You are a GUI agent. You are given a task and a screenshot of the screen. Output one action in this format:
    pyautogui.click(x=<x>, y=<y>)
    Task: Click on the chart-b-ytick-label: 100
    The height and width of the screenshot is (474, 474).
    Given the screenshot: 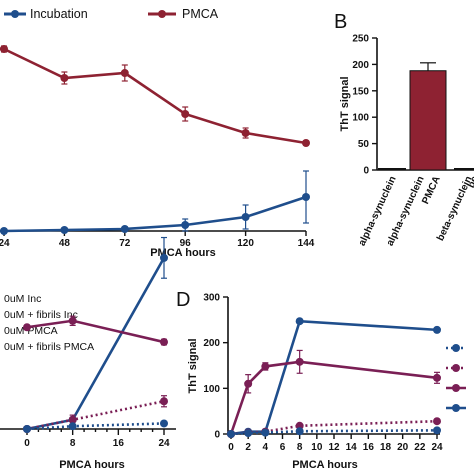 What is the action you would take?
    pyautogui.click(x=360, y=118)
    